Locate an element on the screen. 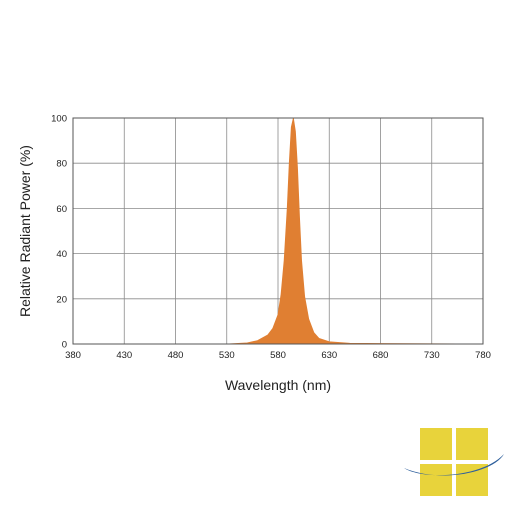 The image size is (510, 510). logo-swoosh-icon is located at coordinates (454, 465).